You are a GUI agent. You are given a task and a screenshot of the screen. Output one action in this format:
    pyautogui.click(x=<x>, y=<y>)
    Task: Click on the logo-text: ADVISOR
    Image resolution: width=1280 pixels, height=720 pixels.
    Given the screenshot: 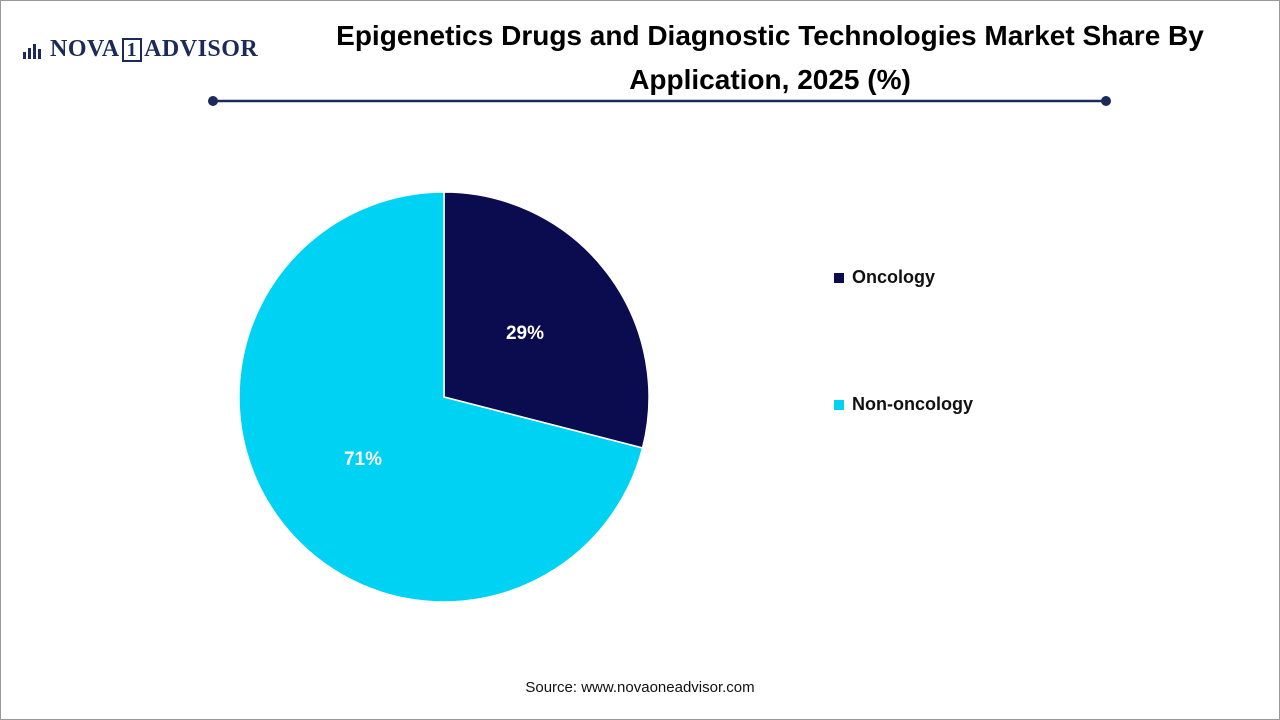 What is the action you would take?
    pyautogui.click(x=201, y=49)
    